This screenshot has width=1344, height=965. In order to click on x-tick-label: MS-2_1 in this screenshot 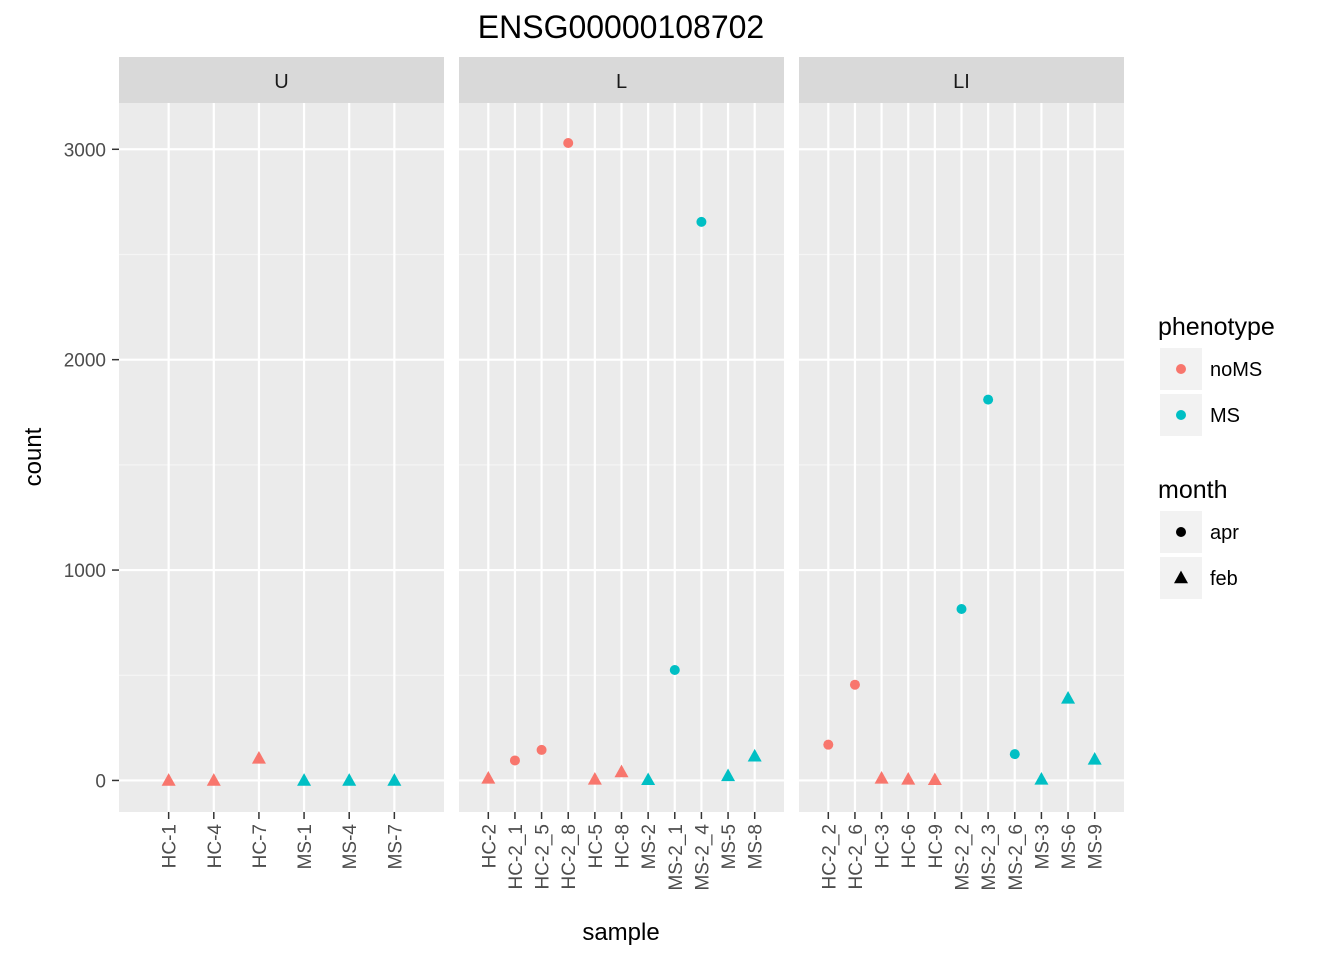, I will do `click(676, 857)`.